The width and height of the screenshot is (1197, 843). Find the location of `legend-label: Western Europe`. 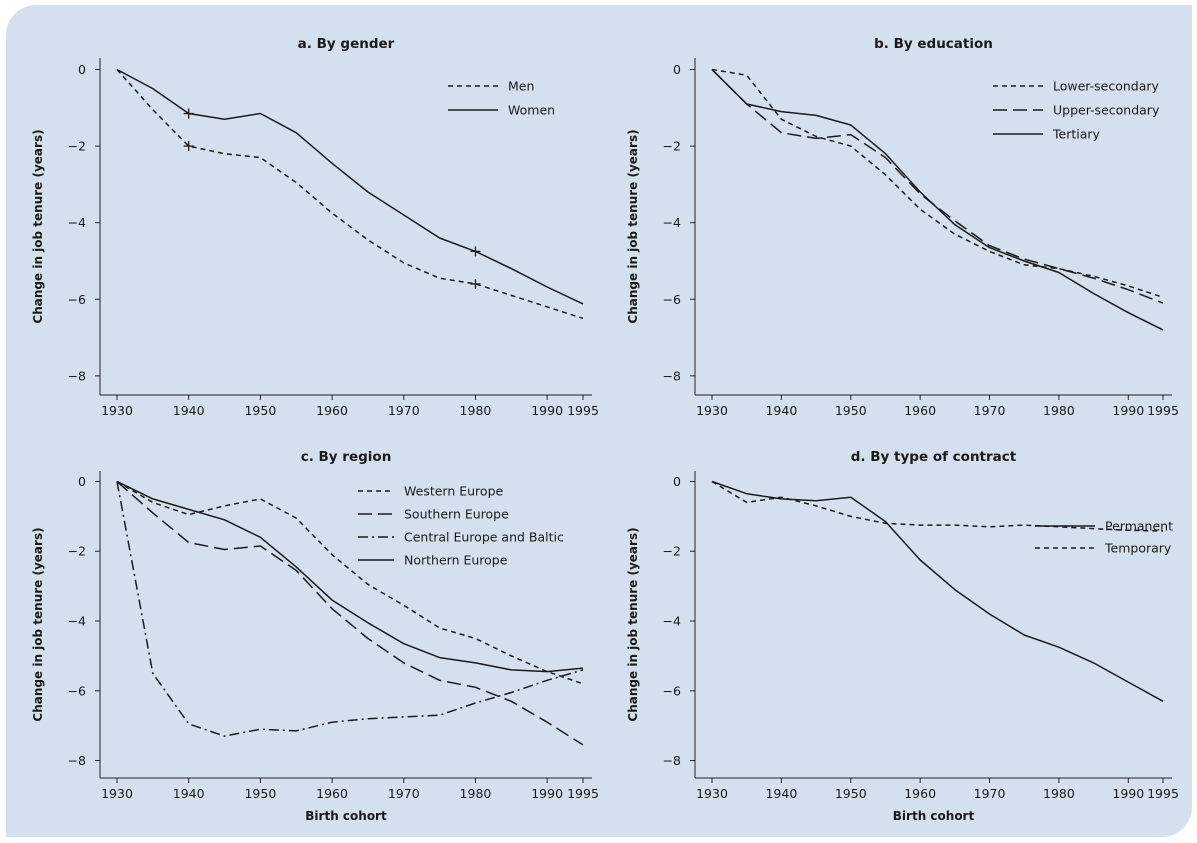

legend-label: Western Europe is located at coordinates (454, 491).